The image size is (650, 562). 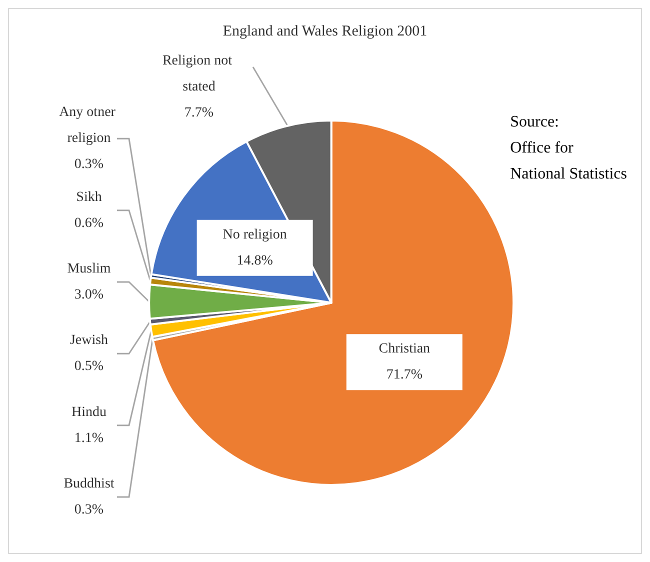 What do you see at coordinates (89, 484) in the screenshot?
I see `slice-label: Buddhist` at bounding box center [89, 484].